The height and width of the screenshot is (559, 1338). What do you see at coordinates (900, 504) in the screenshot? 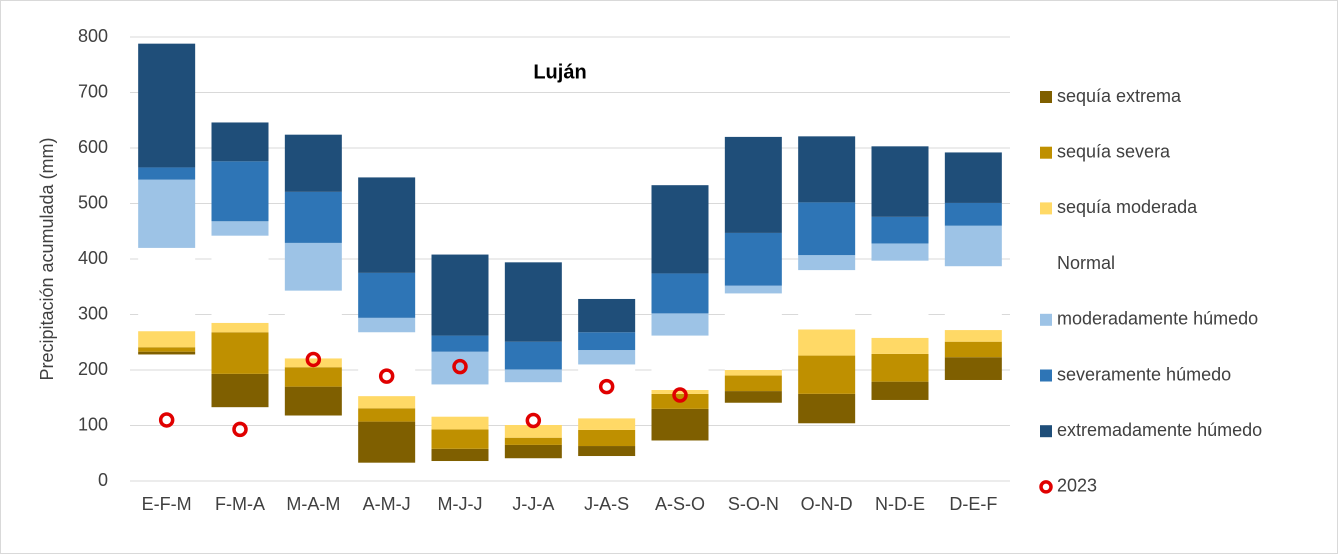
I see `x-tick-label: N-D-E` at bounding box center [900, 504].